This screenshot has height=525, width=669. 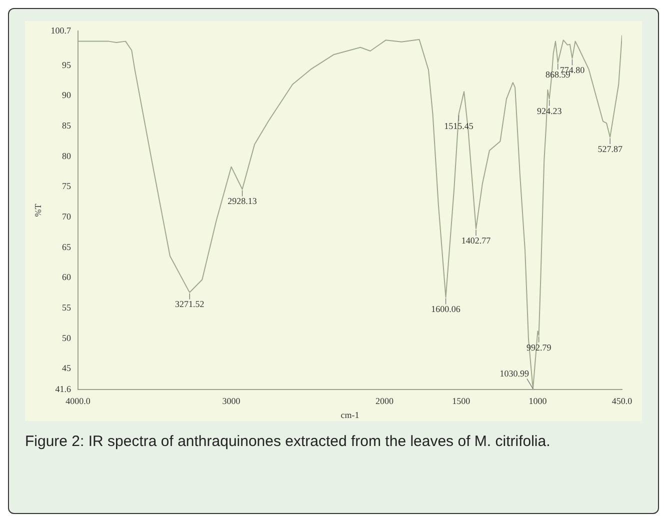 What do you see at coordinates (189, 304) in the screenshot?
I see `annotation: 3271.52` at bounding box center [189, 304].